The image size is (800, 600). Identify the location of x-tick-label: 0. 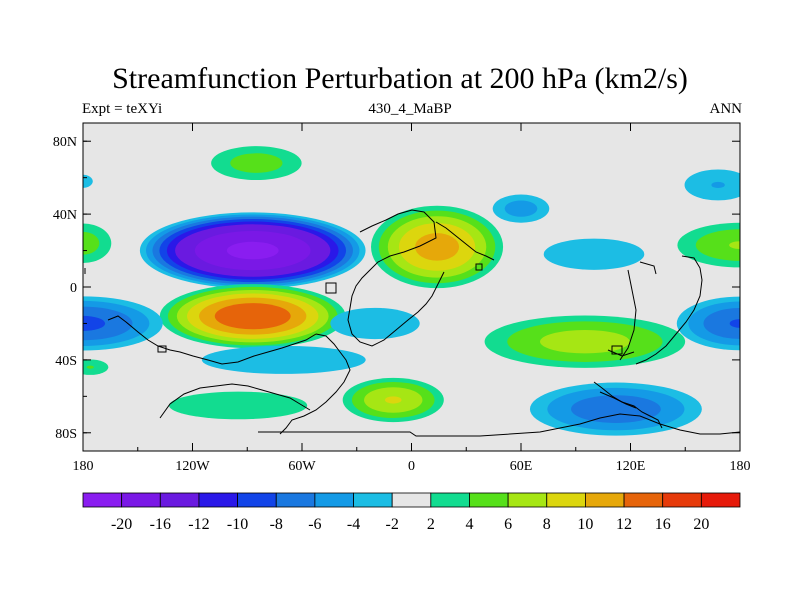
(411, 466).